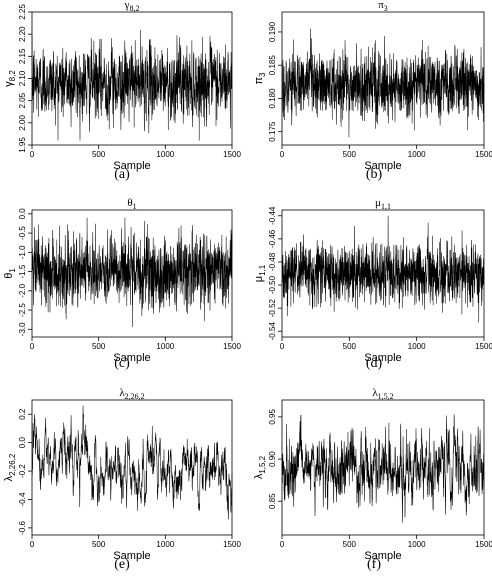  What do you see at coordinates (272, 65) in the screenshot?
I see `y-tick-label: 0.185` at bounding box center [272, 65].